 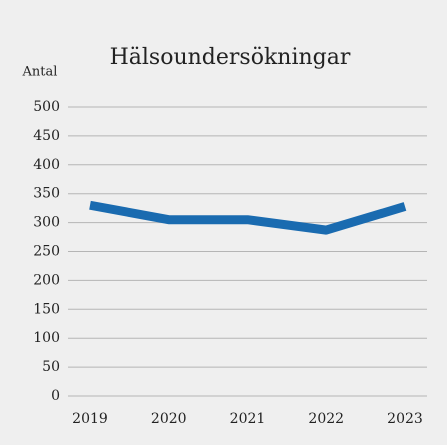 I want to click on x-tick-label: 2022, so click(x=326, y=419).